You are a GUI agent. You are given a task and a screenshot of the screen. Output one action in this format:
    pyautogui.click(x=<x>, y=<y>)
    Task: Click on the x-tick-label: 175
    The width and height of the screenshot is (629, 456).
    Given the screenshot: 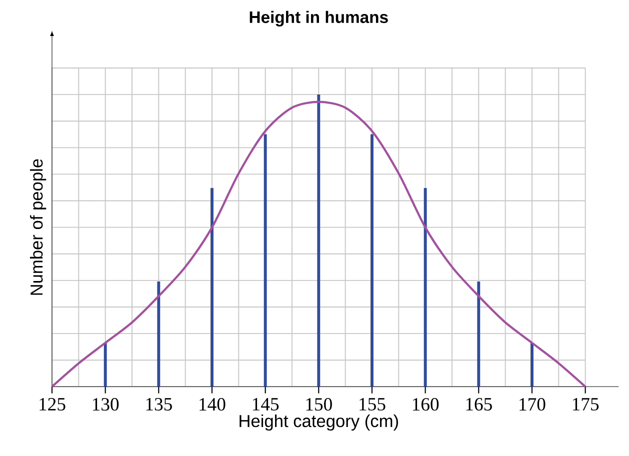 What is the action you would take?
    pyautogui.click(x=585, y=404)
    